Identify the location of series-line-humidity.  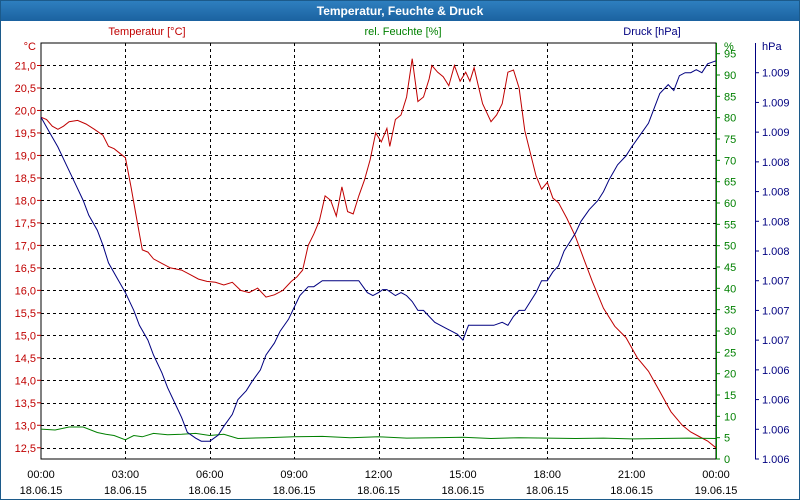
(378, 433).